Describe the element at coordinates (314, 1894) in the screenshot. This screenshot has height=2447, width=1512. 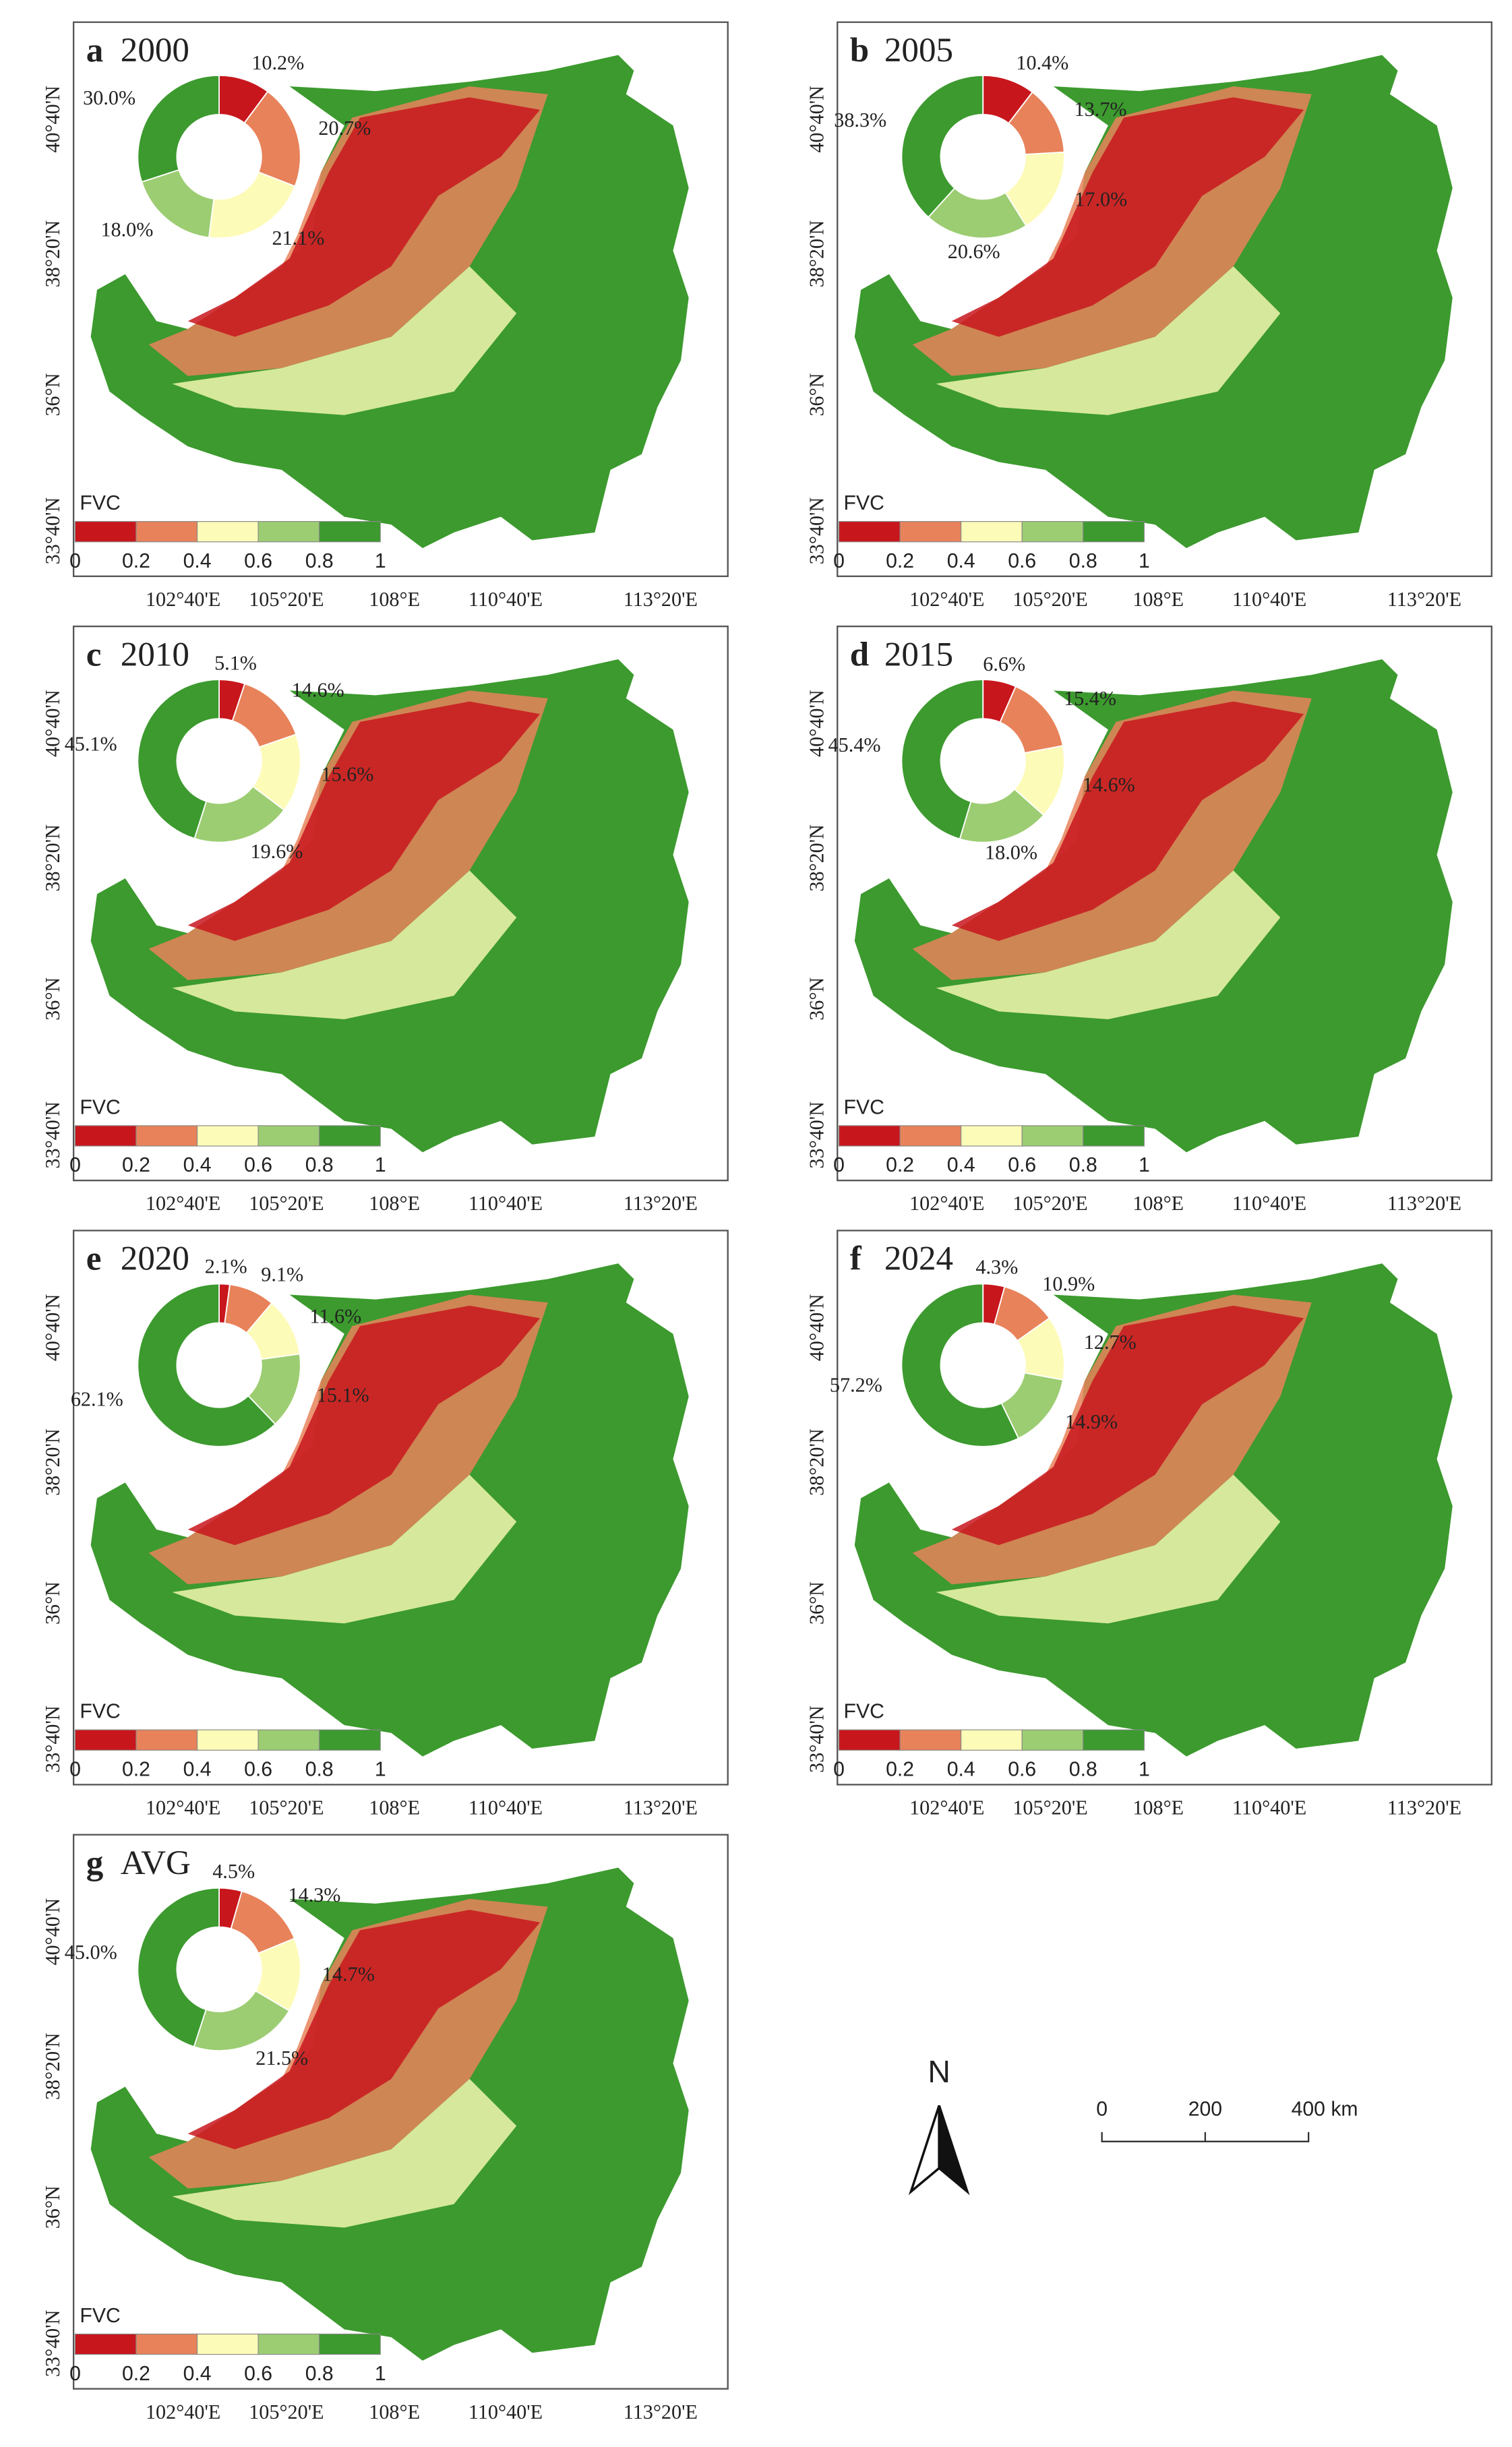
I see `donut-label: 14.3%` at that location.